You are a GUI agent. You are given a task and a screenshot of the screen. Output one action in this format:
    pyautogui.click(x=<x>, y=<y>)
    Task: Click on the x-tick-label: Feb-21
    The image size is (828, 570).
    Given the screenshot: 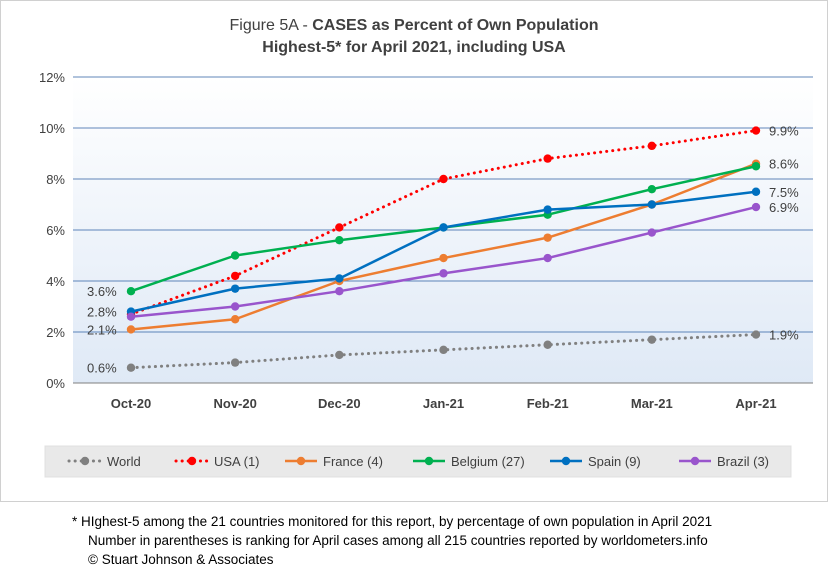 What is the action you would take?
    pyautogui.click(x=548, y=403)
    